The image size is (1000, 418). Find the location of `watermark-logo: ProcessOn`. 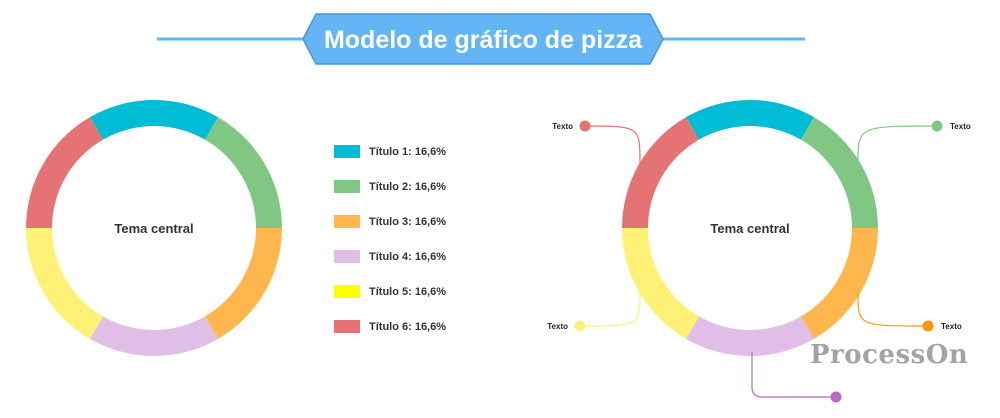

watermark-logo: ProcessOn is located at coordinates (889, 355).